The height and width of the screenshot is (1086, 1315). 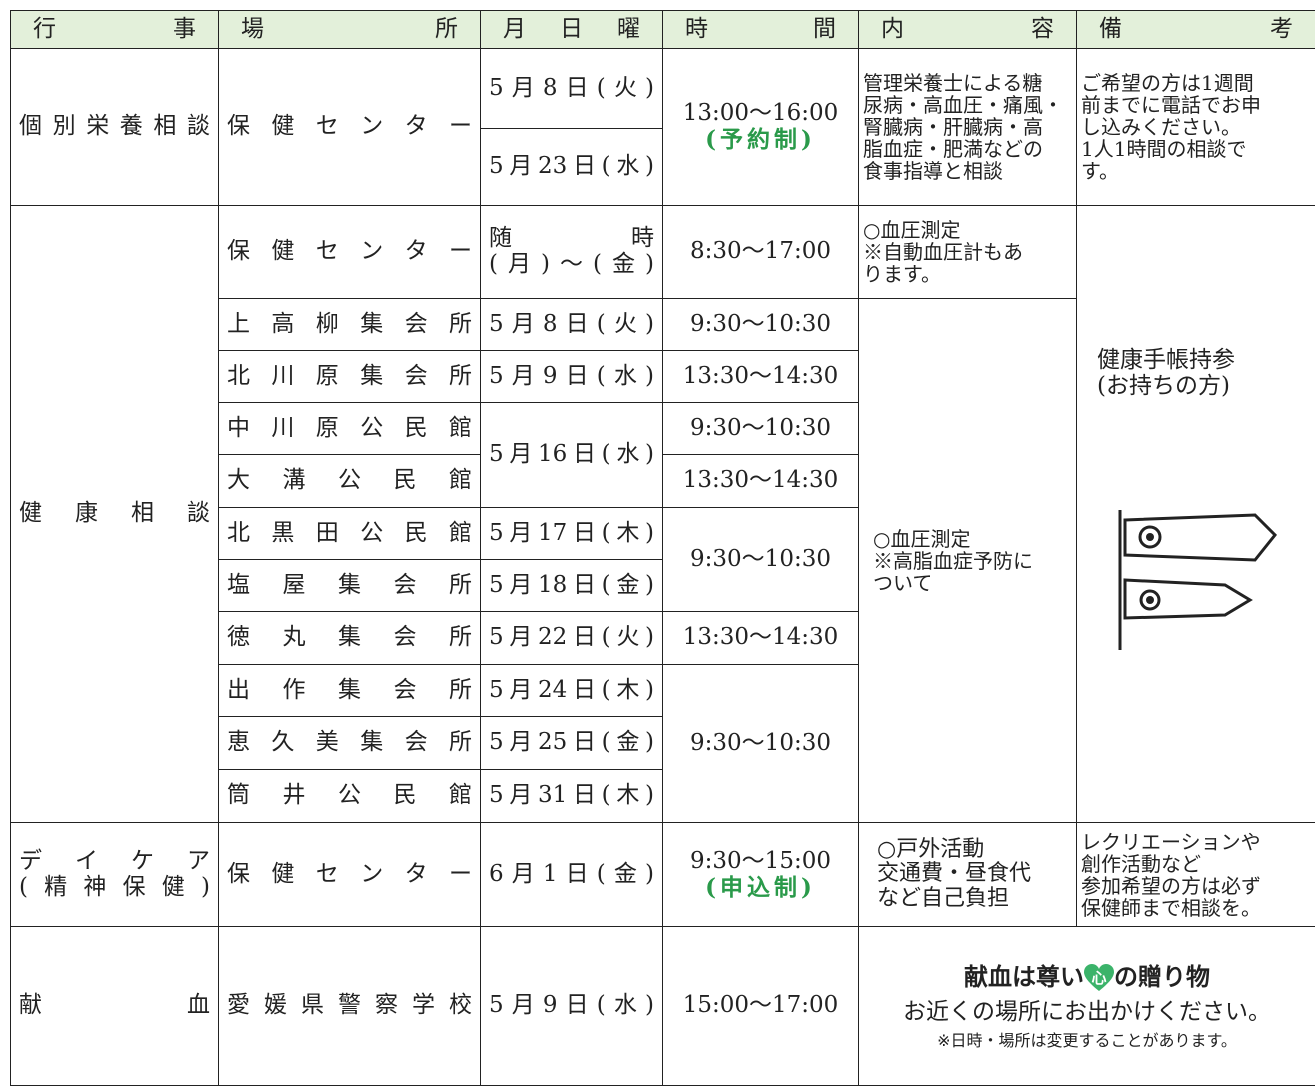 What do you see at coordinates (572, 875) in the screenshot?
I see `date-cell: 6月1日(金)` at bounding box center [572, 875].